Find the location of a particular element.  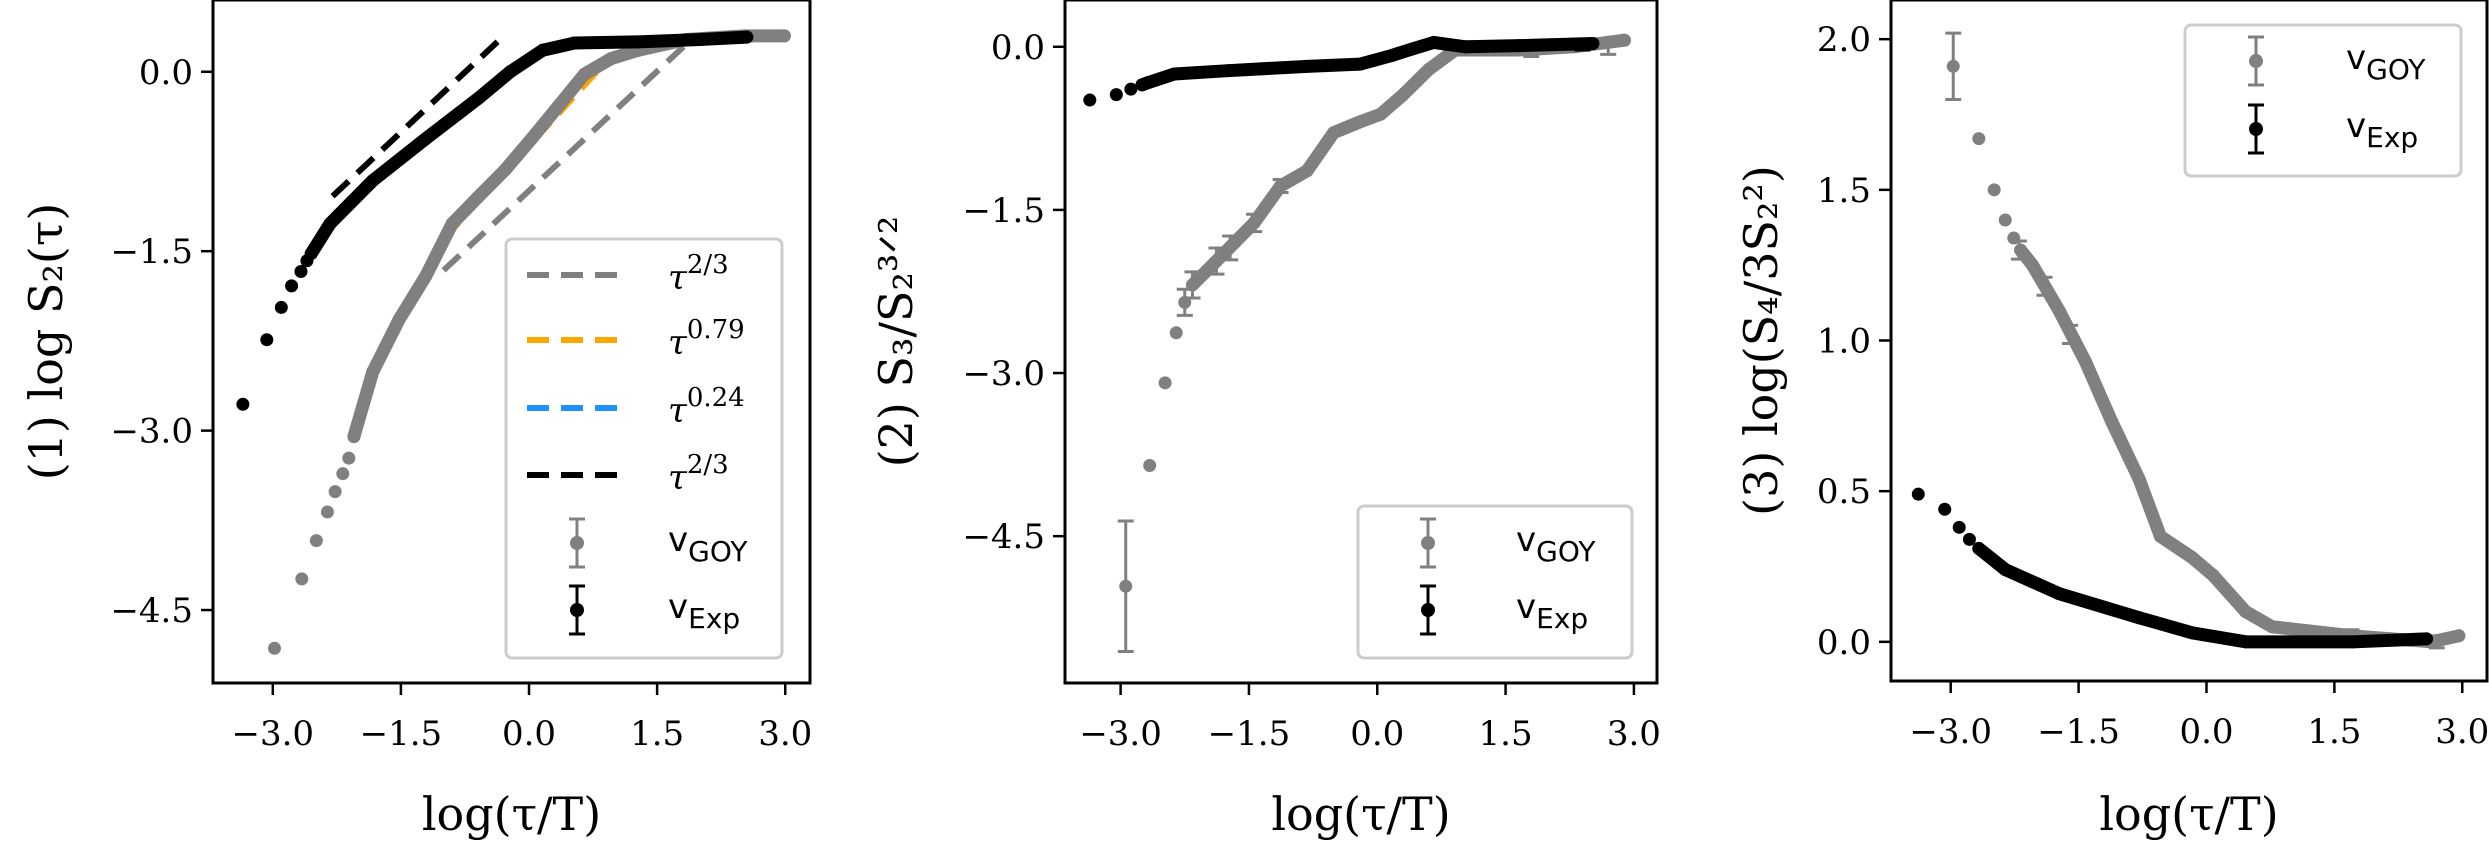

legend-entry-fit: τ0.79 is located at coordinates (706, 339).